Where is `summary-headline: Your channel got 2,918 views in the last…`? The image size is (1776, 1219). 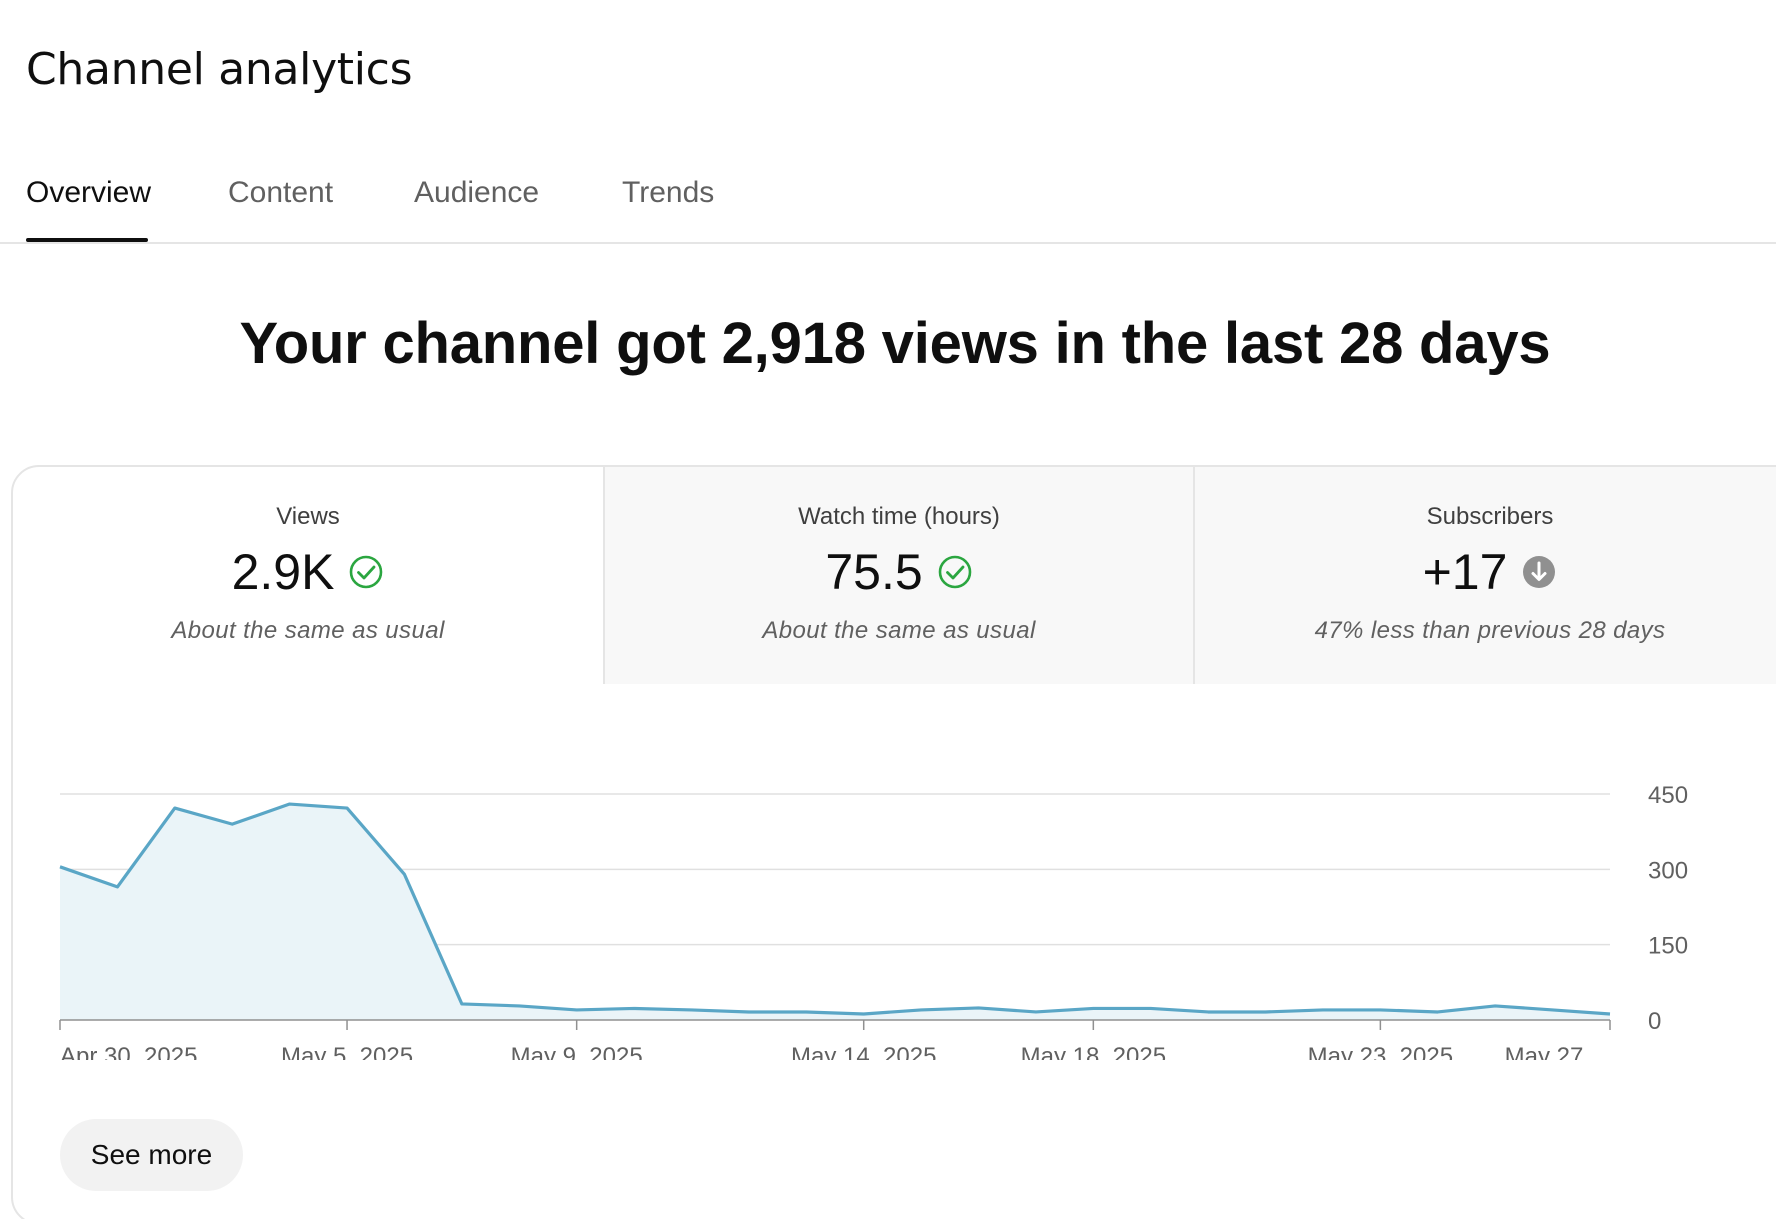
summary-headline: Your channel got 2,918 views in the last… is located at coordinates (895, 343).